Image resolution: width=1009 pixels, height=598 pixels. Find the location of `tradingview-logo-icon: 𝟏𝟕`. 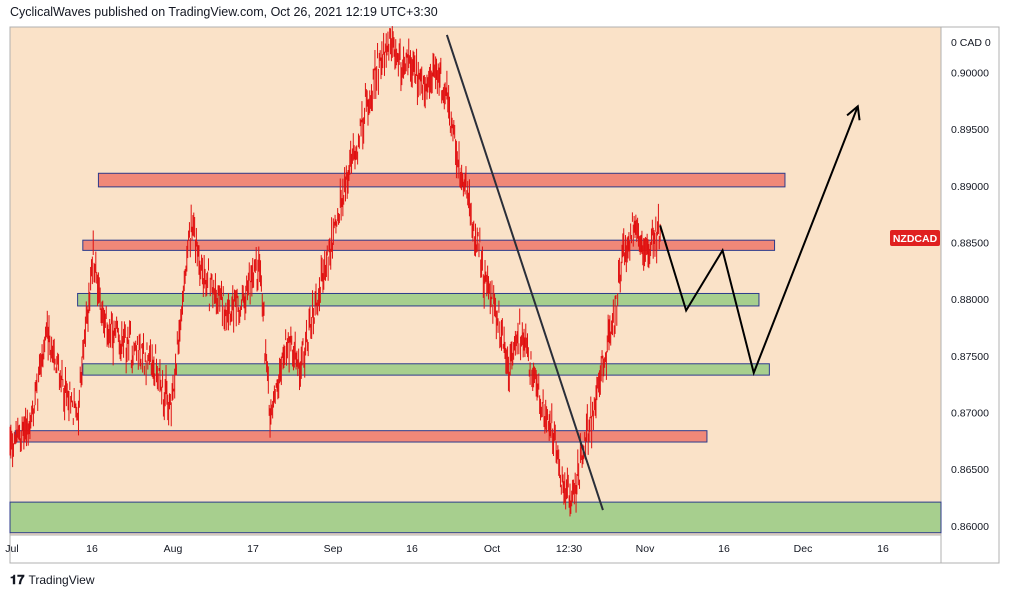

tradingview-logo-icon: 𝟏𝟕 is located at coordinates (17, 579).